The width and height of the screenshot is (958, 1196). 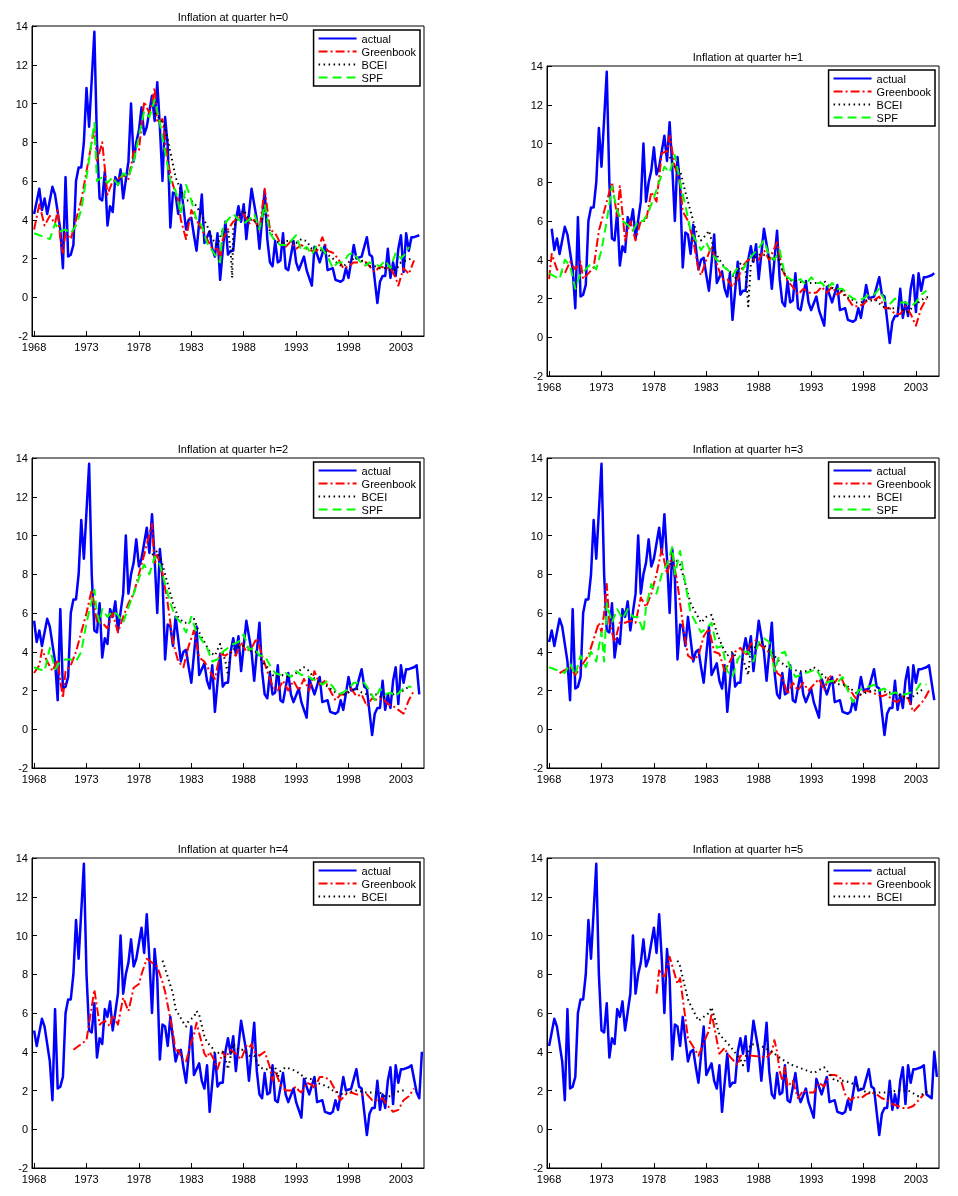 I want to click on chart-title: Inflation at quarter h=3, so click(x=748, y=448).